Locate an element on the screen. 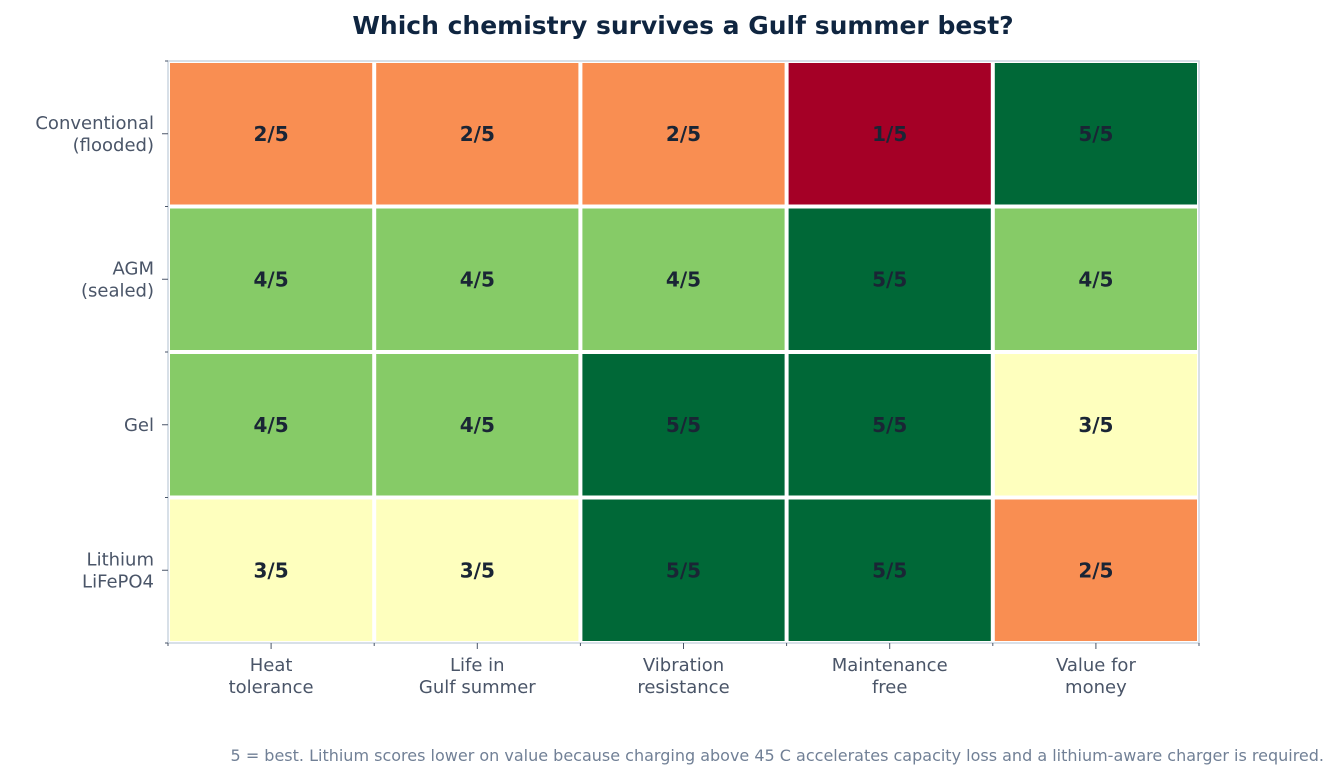  x-tick-label: Maintenance free is located at coordinates (890, 676).